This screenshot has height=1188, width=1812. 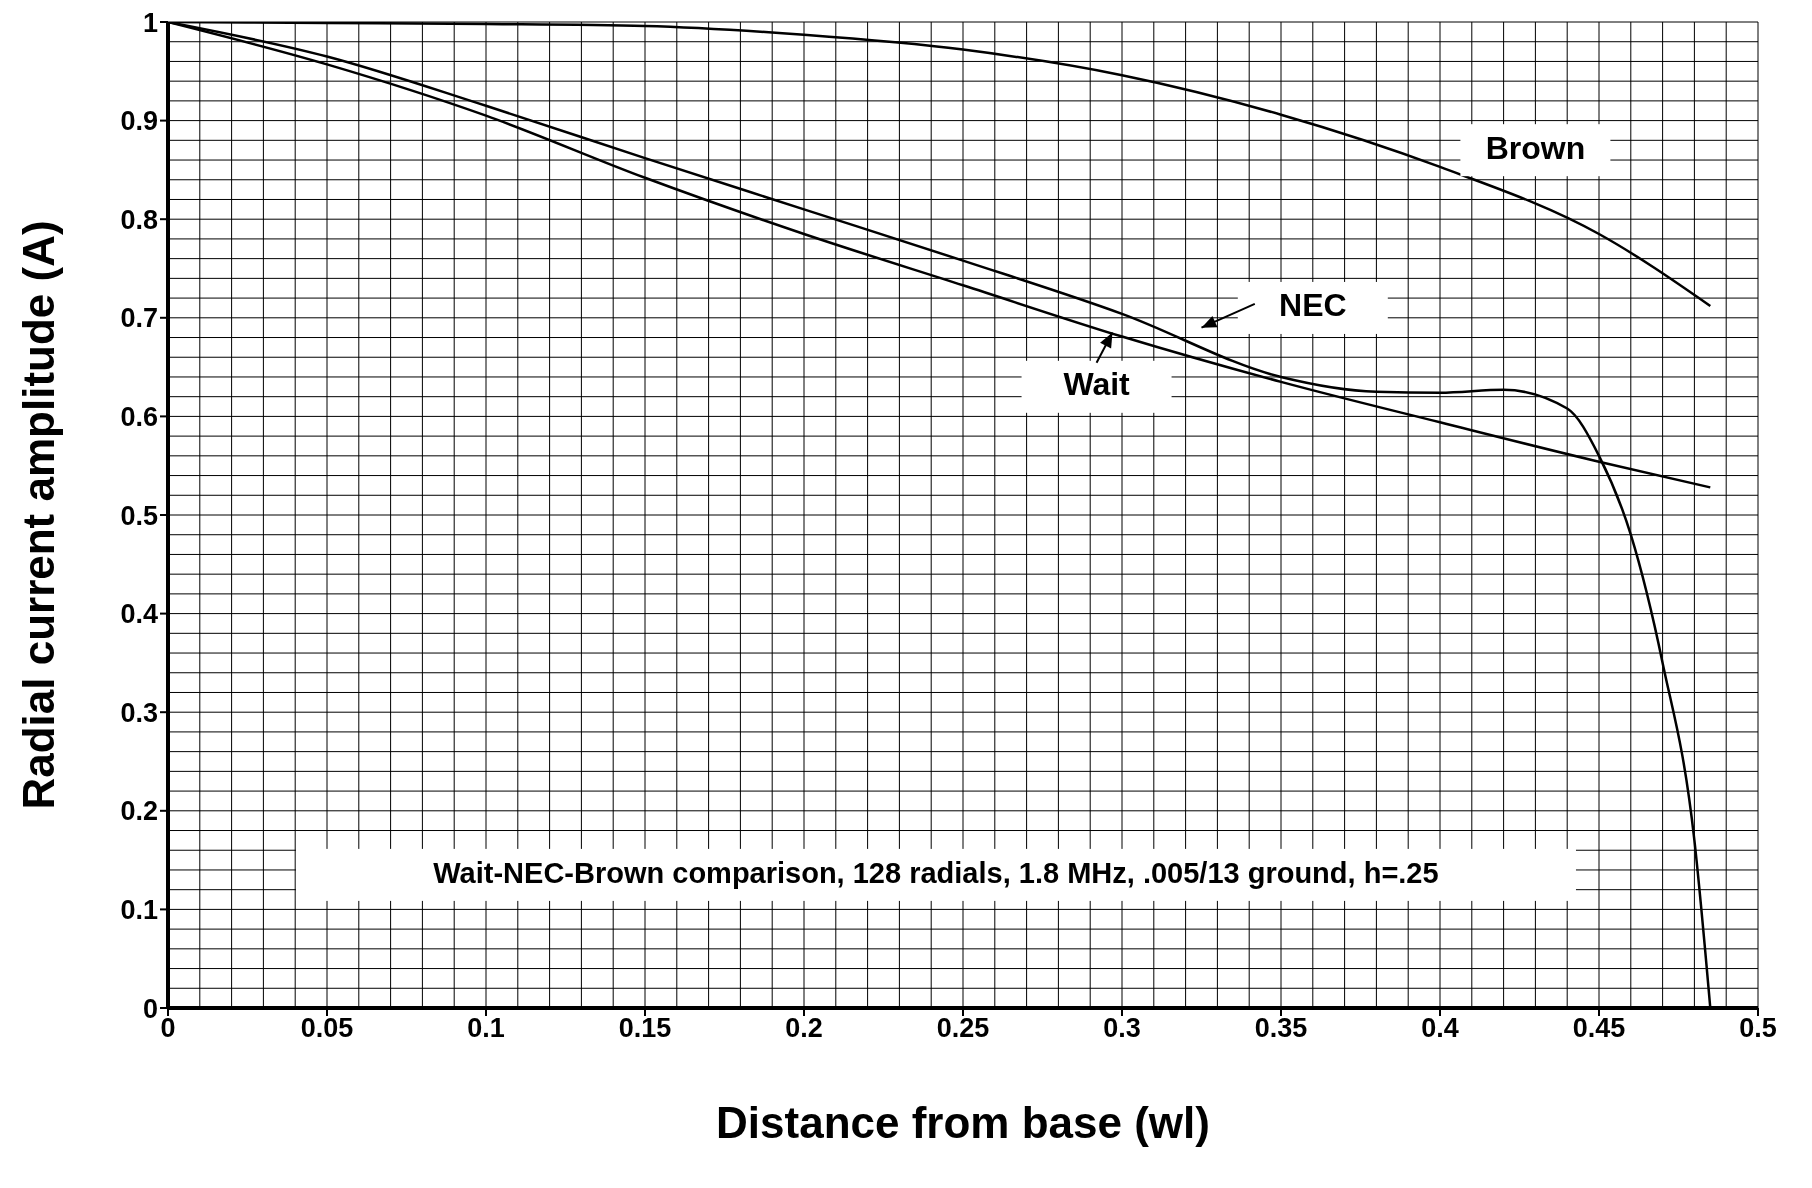 I want to click on x-axis-title: Distance from base (wl), so click(x=963, y=1122).